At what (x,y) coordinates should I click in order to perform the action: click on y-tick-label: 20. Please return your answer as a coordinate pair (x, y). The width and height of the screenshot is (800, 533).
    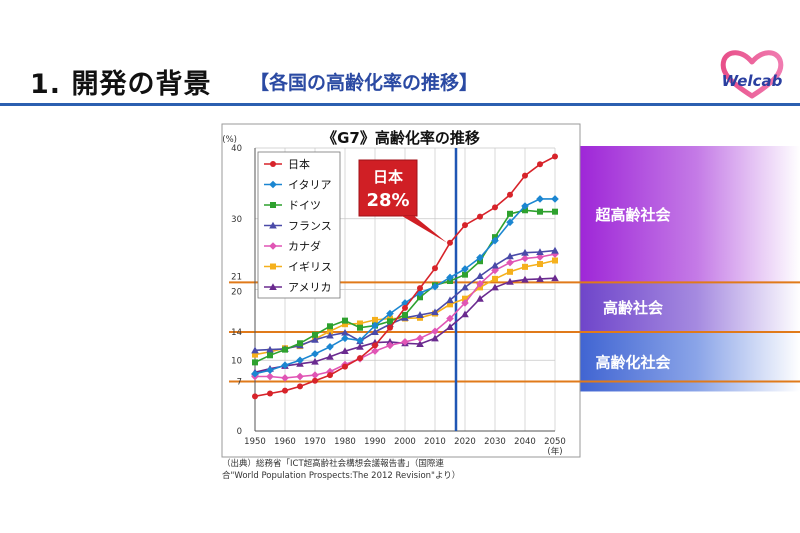
    Looking at the image, I should click on (236, 293).